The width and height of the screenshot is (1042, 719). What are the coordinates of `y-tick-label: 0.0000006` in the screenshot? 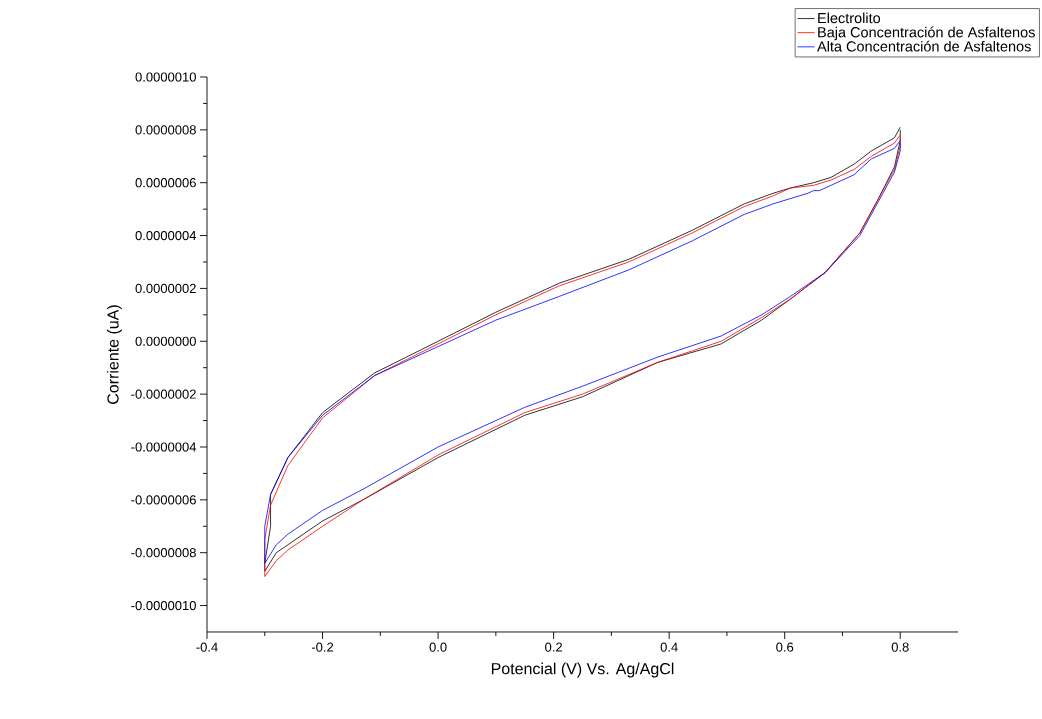 It's located at (165, 183).